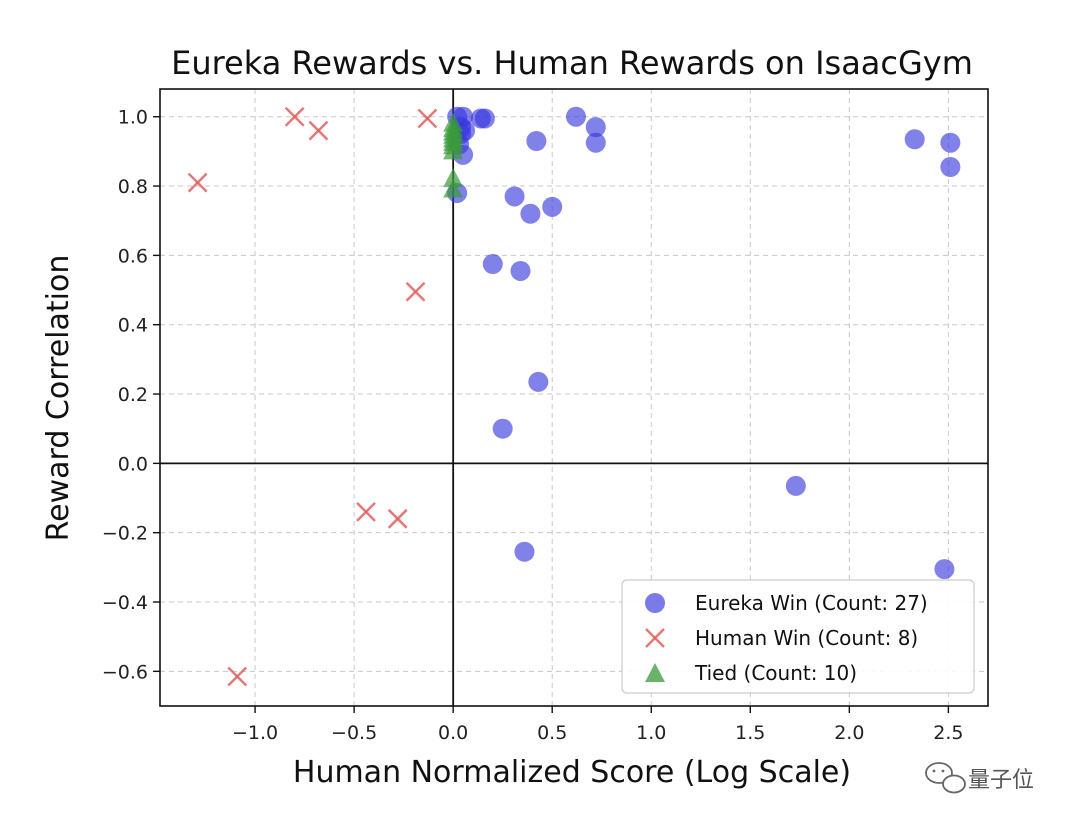 The width and height of the screenshot is (1080, 831). I want to click on y-tick-label: −0.2, so click(125, 534).